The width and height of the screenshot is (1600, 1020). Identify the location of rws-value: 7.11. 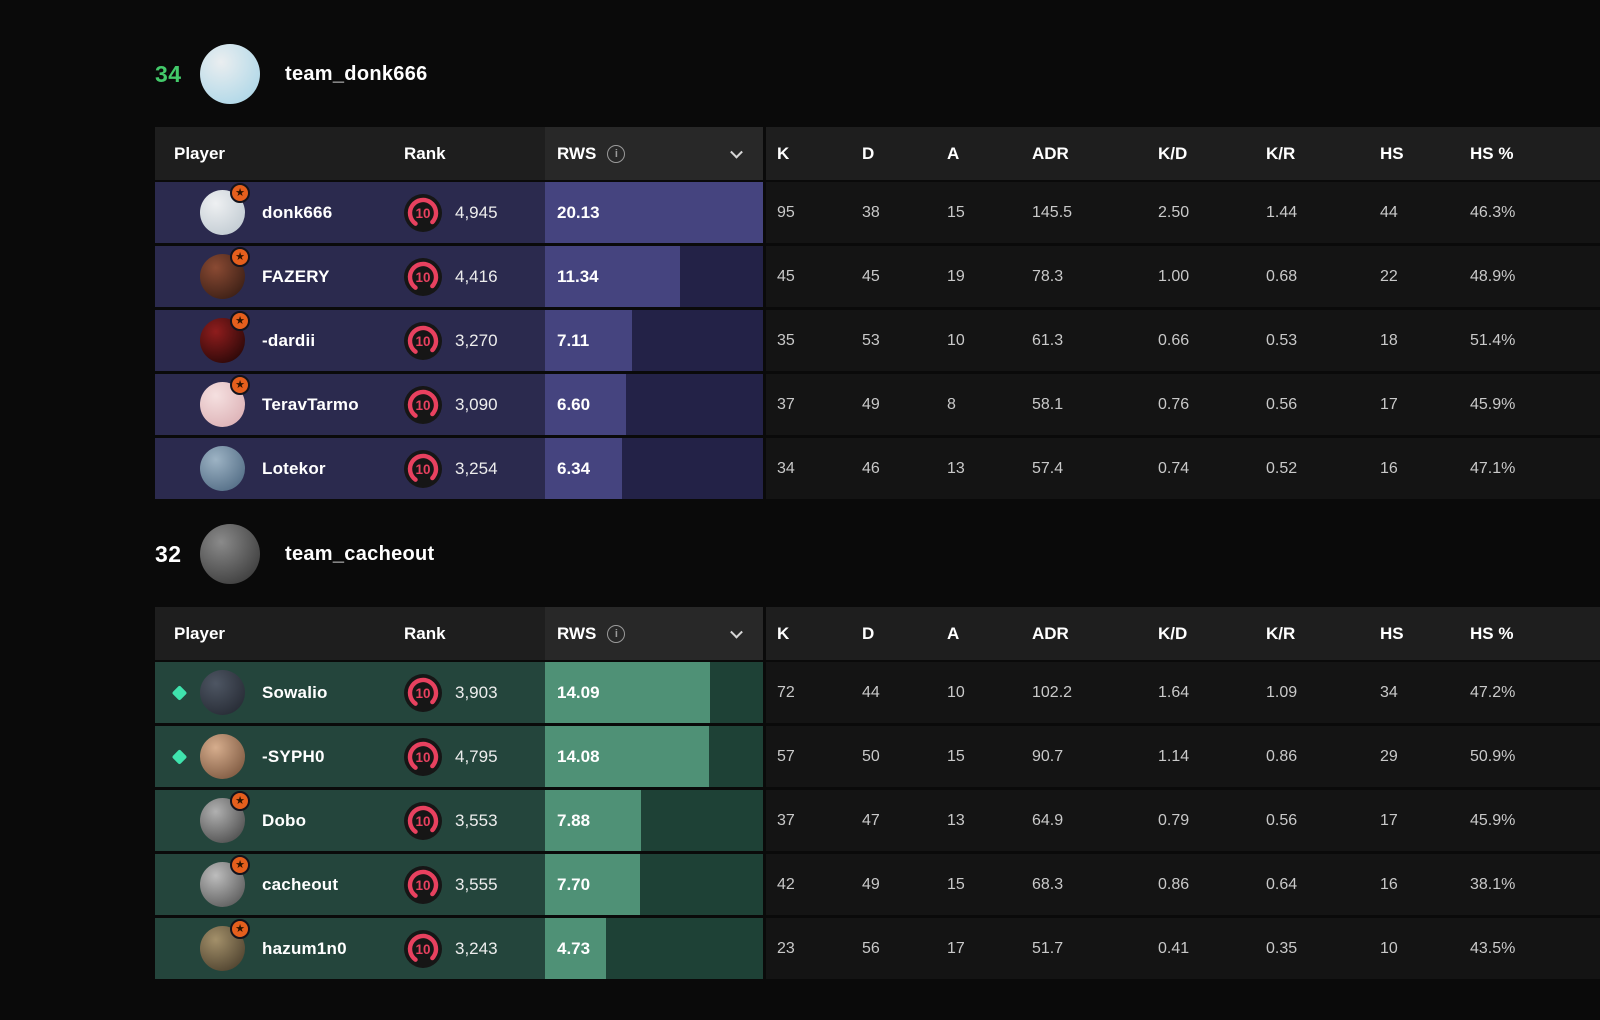
(573, 340).